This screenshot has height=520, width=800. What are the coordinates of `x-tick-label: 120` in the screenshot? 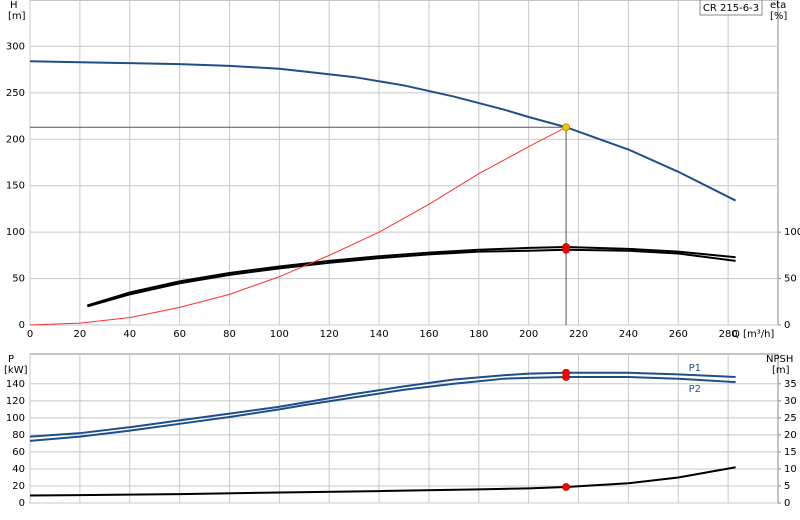 It's located at (329, 334).